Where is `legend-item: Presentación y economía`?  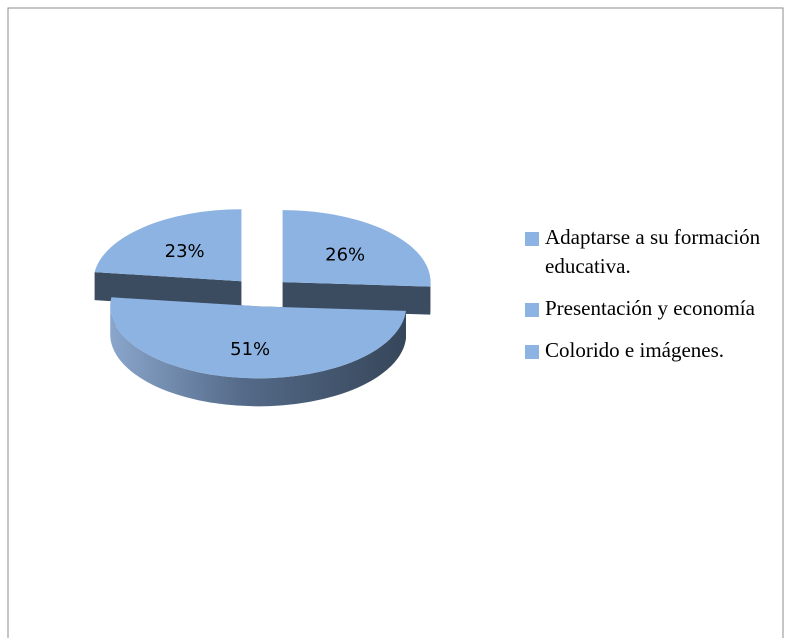
legend-item: Presentación y economía is located at coordinates (652, 308).